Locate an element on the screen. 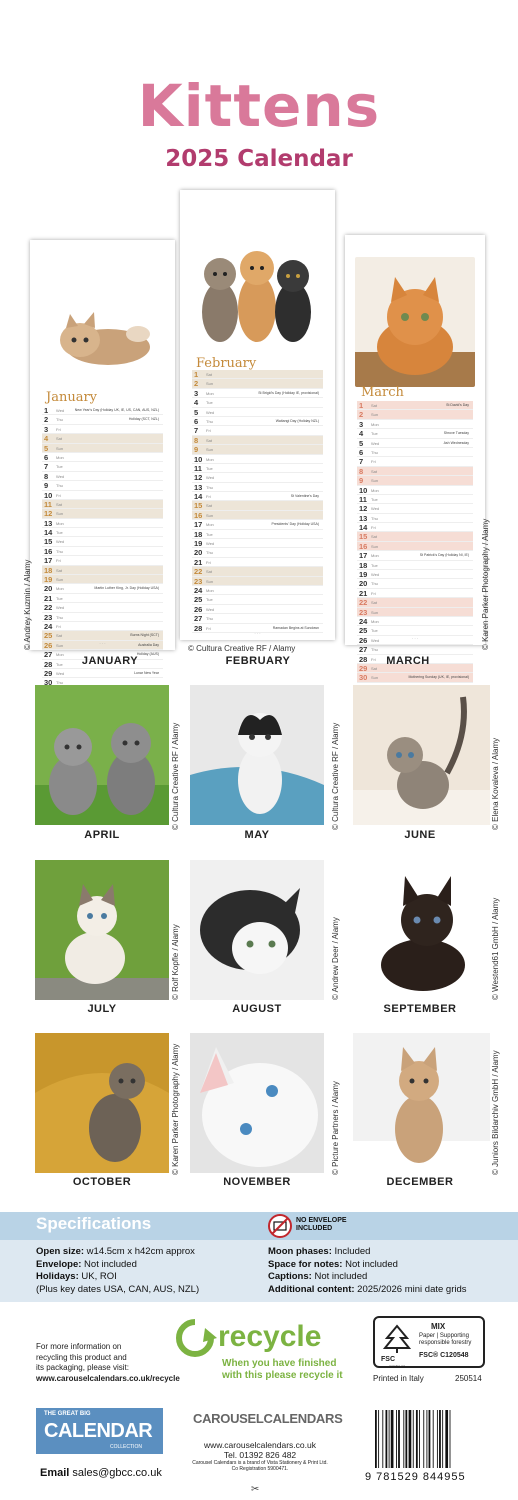  spec-item: Envelope: Not included is located at coordinates (86, 1264).